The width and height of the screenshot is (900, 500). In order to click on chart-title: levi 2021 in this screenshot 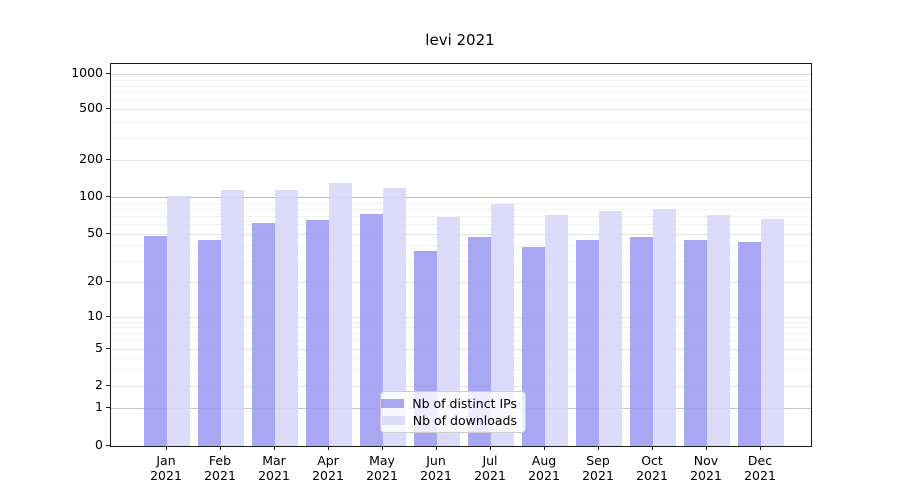, I will do `click(460, 40)`.